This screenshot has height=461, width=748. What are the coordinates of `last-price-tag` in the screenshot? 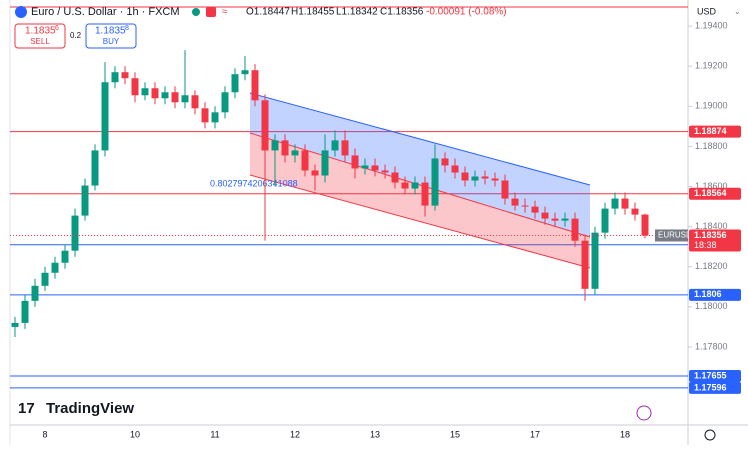 It's located at (715, 240).